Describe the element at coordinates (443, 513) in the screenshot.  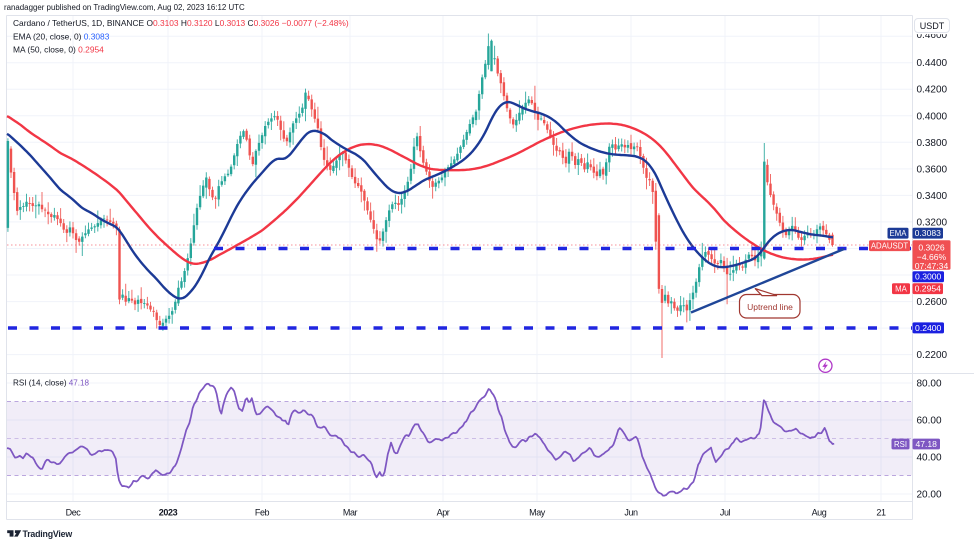
I see `svg-text: Apr` at that location.